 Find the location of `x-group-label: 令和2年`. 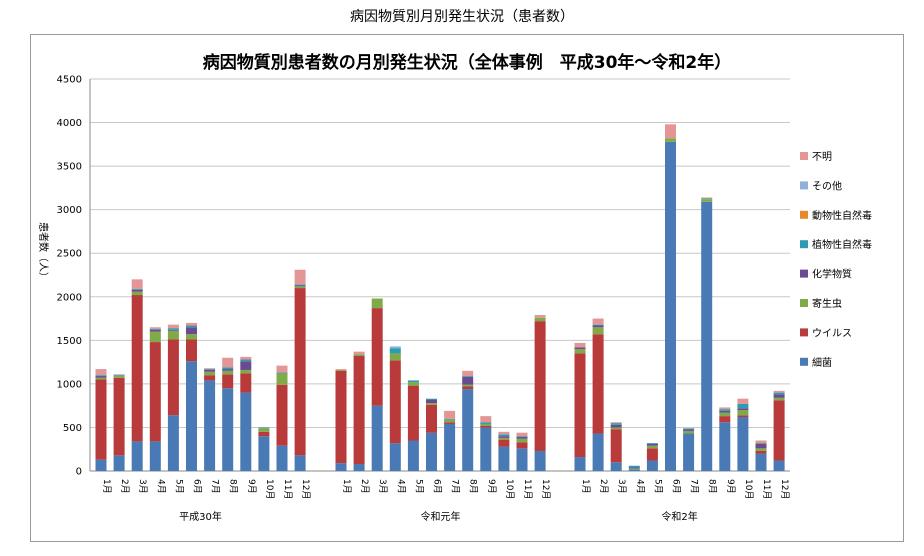

x-group-label: 令和2年 is located at coordinates (679, 516).